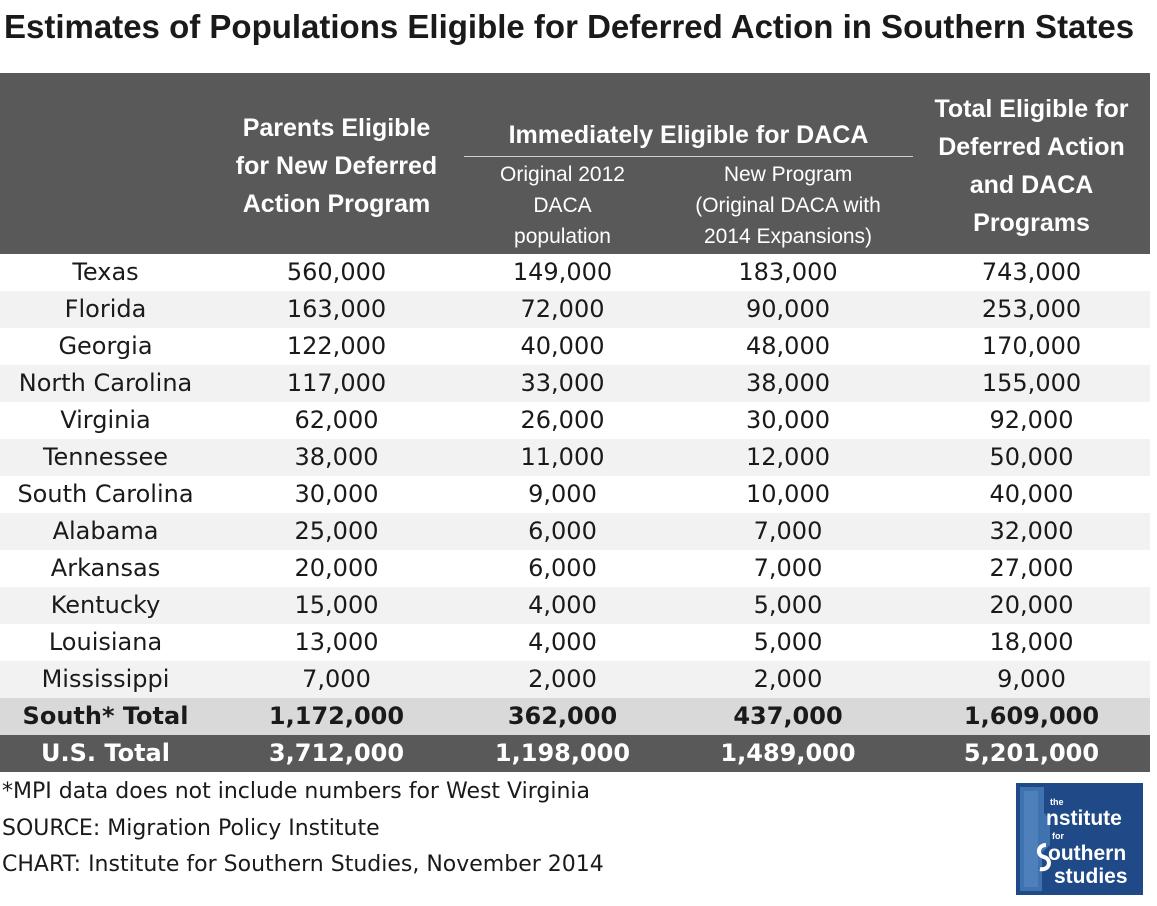 Image resolution: width=1157 pixels, height=906 pixels. Describe the element at coordinates (562, 457) in the screenshot. I see `original-daca-cell: 11,000` at that location.